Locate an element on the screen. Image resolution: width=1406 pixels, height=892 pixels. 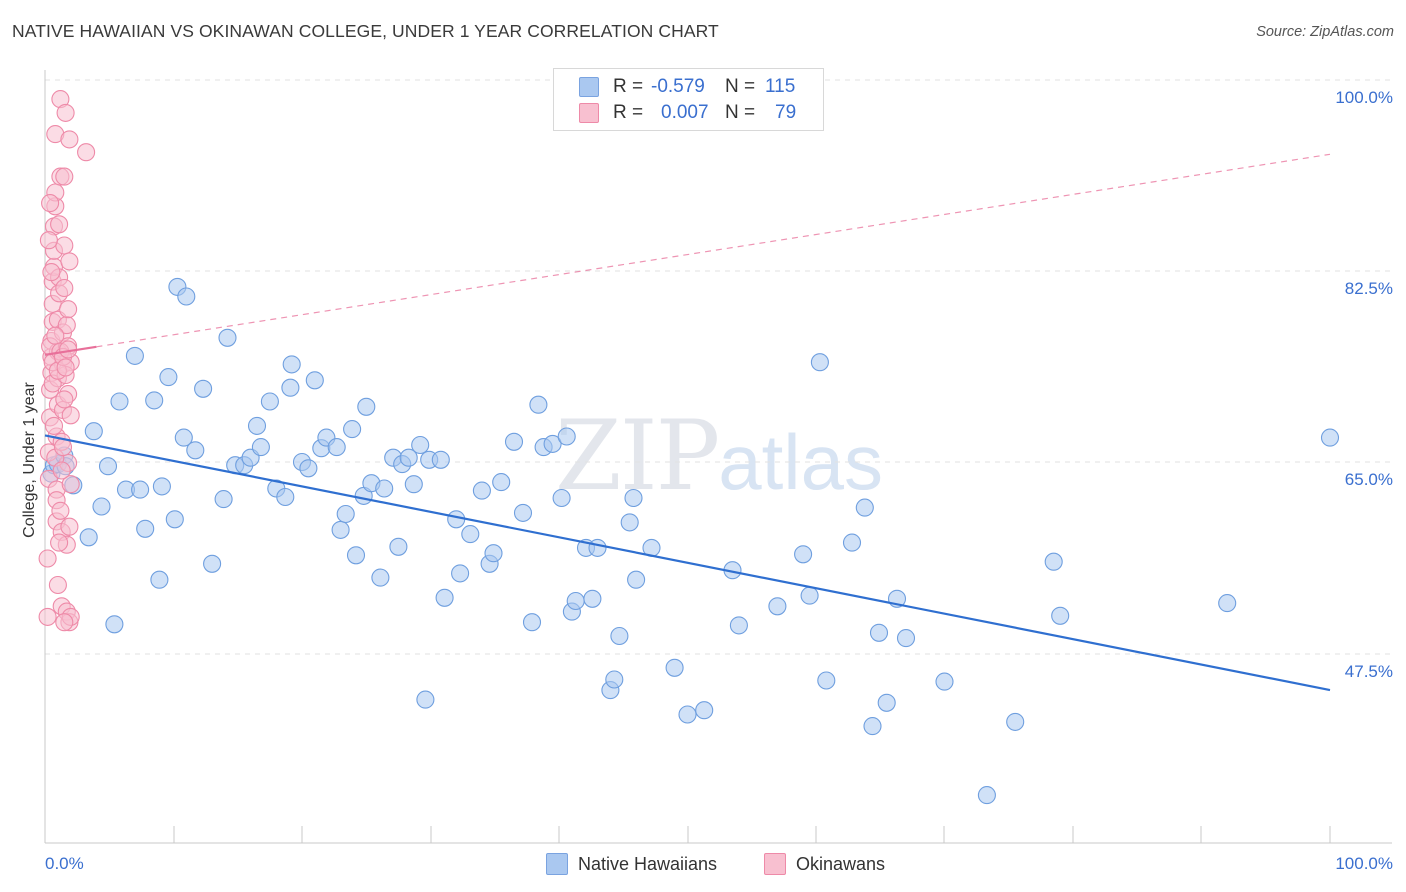
correlation-legend: R = -0.579 N = 115 R = 0.007 N = 79 is located at coordinates (688, 99).